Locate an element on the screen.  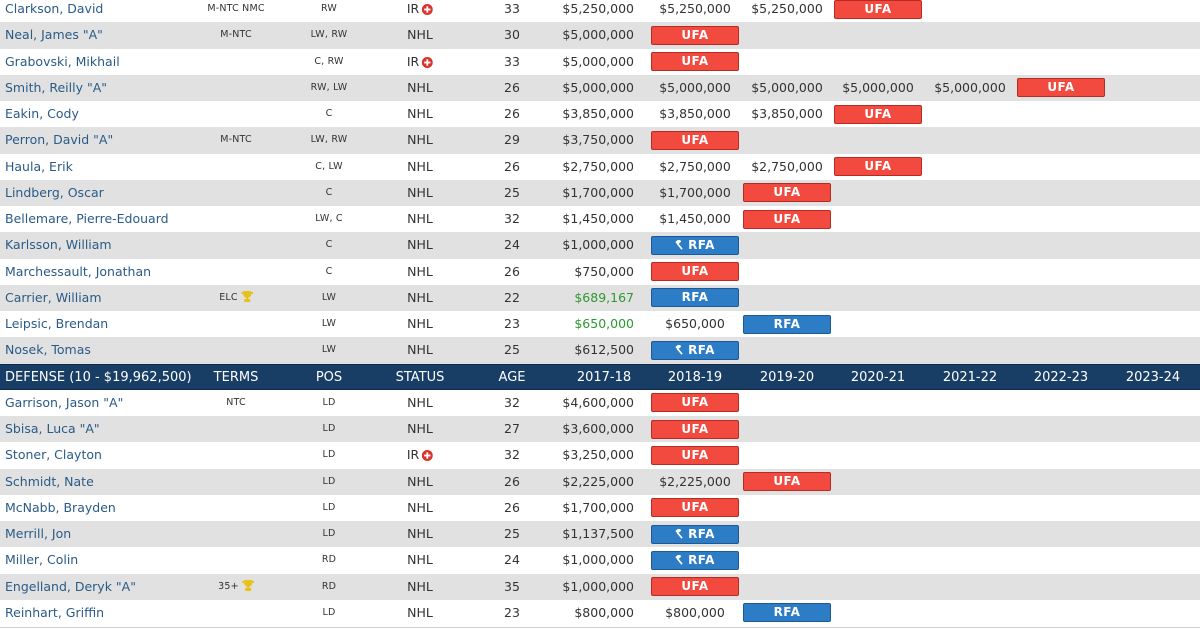
player-name: Smith, Reilly "A" is located at coordinates (56, 87).